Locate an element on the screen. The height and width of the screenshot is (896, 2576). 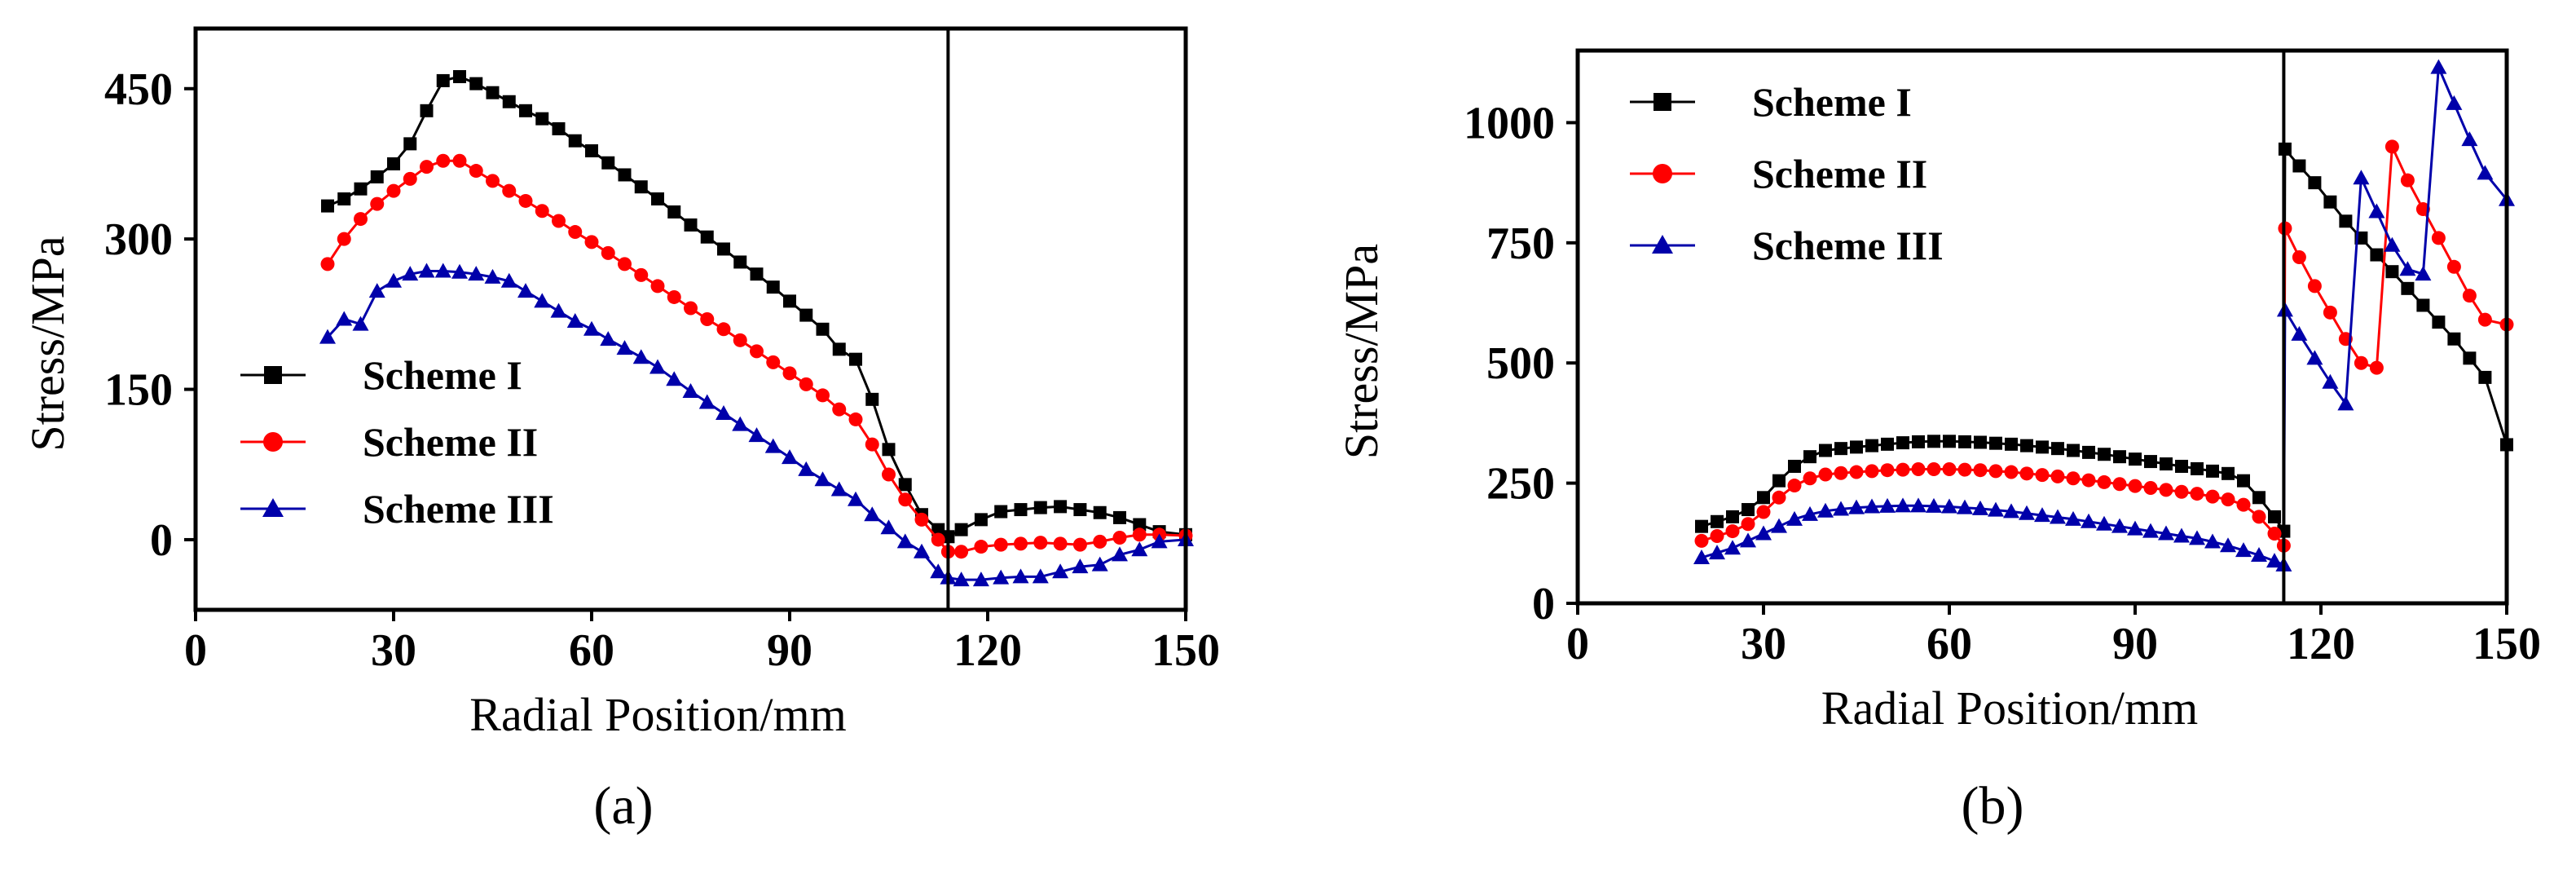
legend-label: Scheme I is located at coordinates (1832, 102).